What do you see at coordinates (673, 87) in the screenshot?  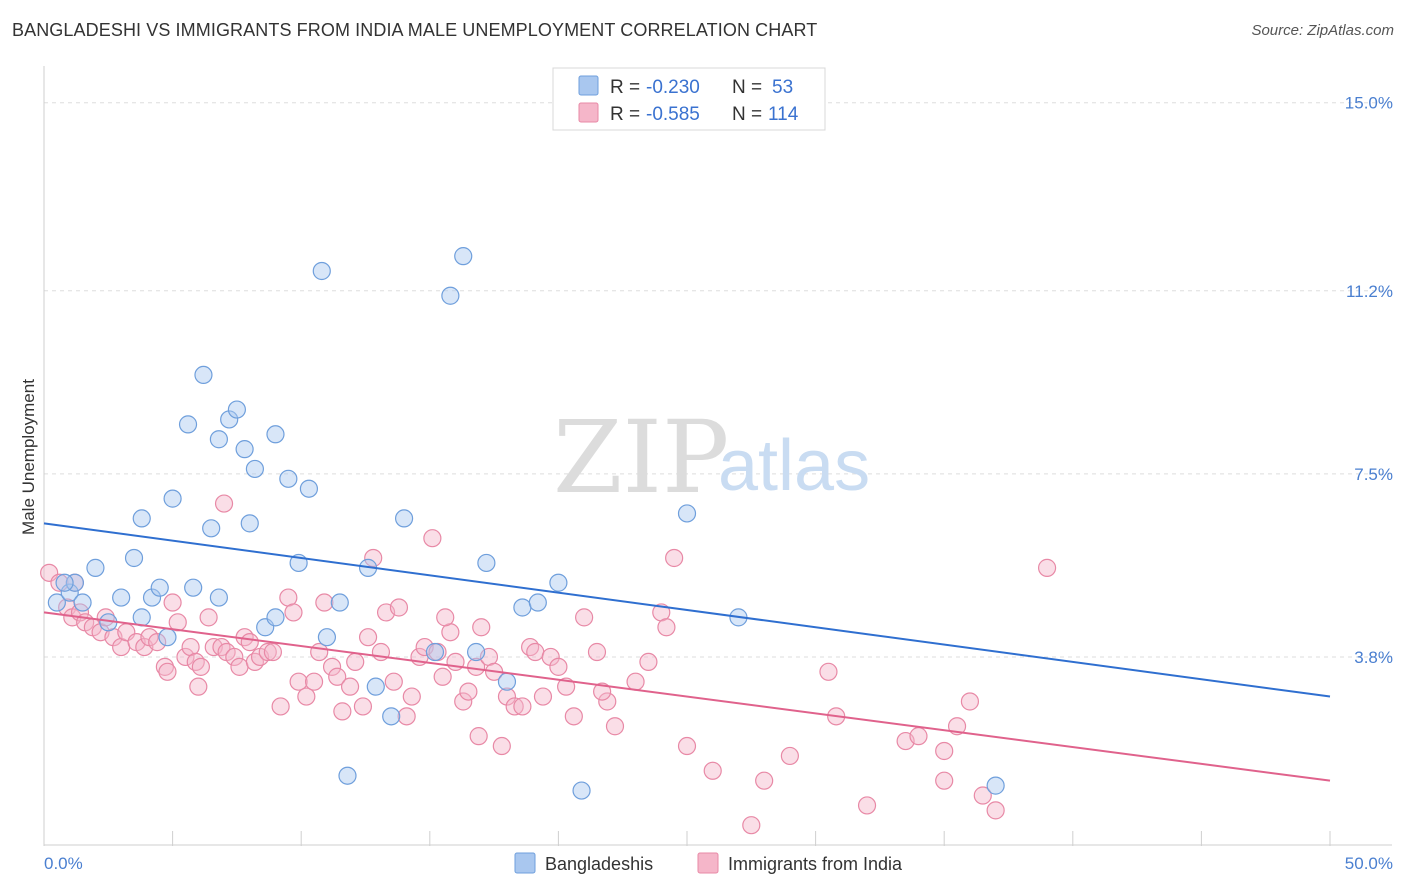 I see `legend-r-value-bangladeshis: -0.230` at bounding box center [673, 87].